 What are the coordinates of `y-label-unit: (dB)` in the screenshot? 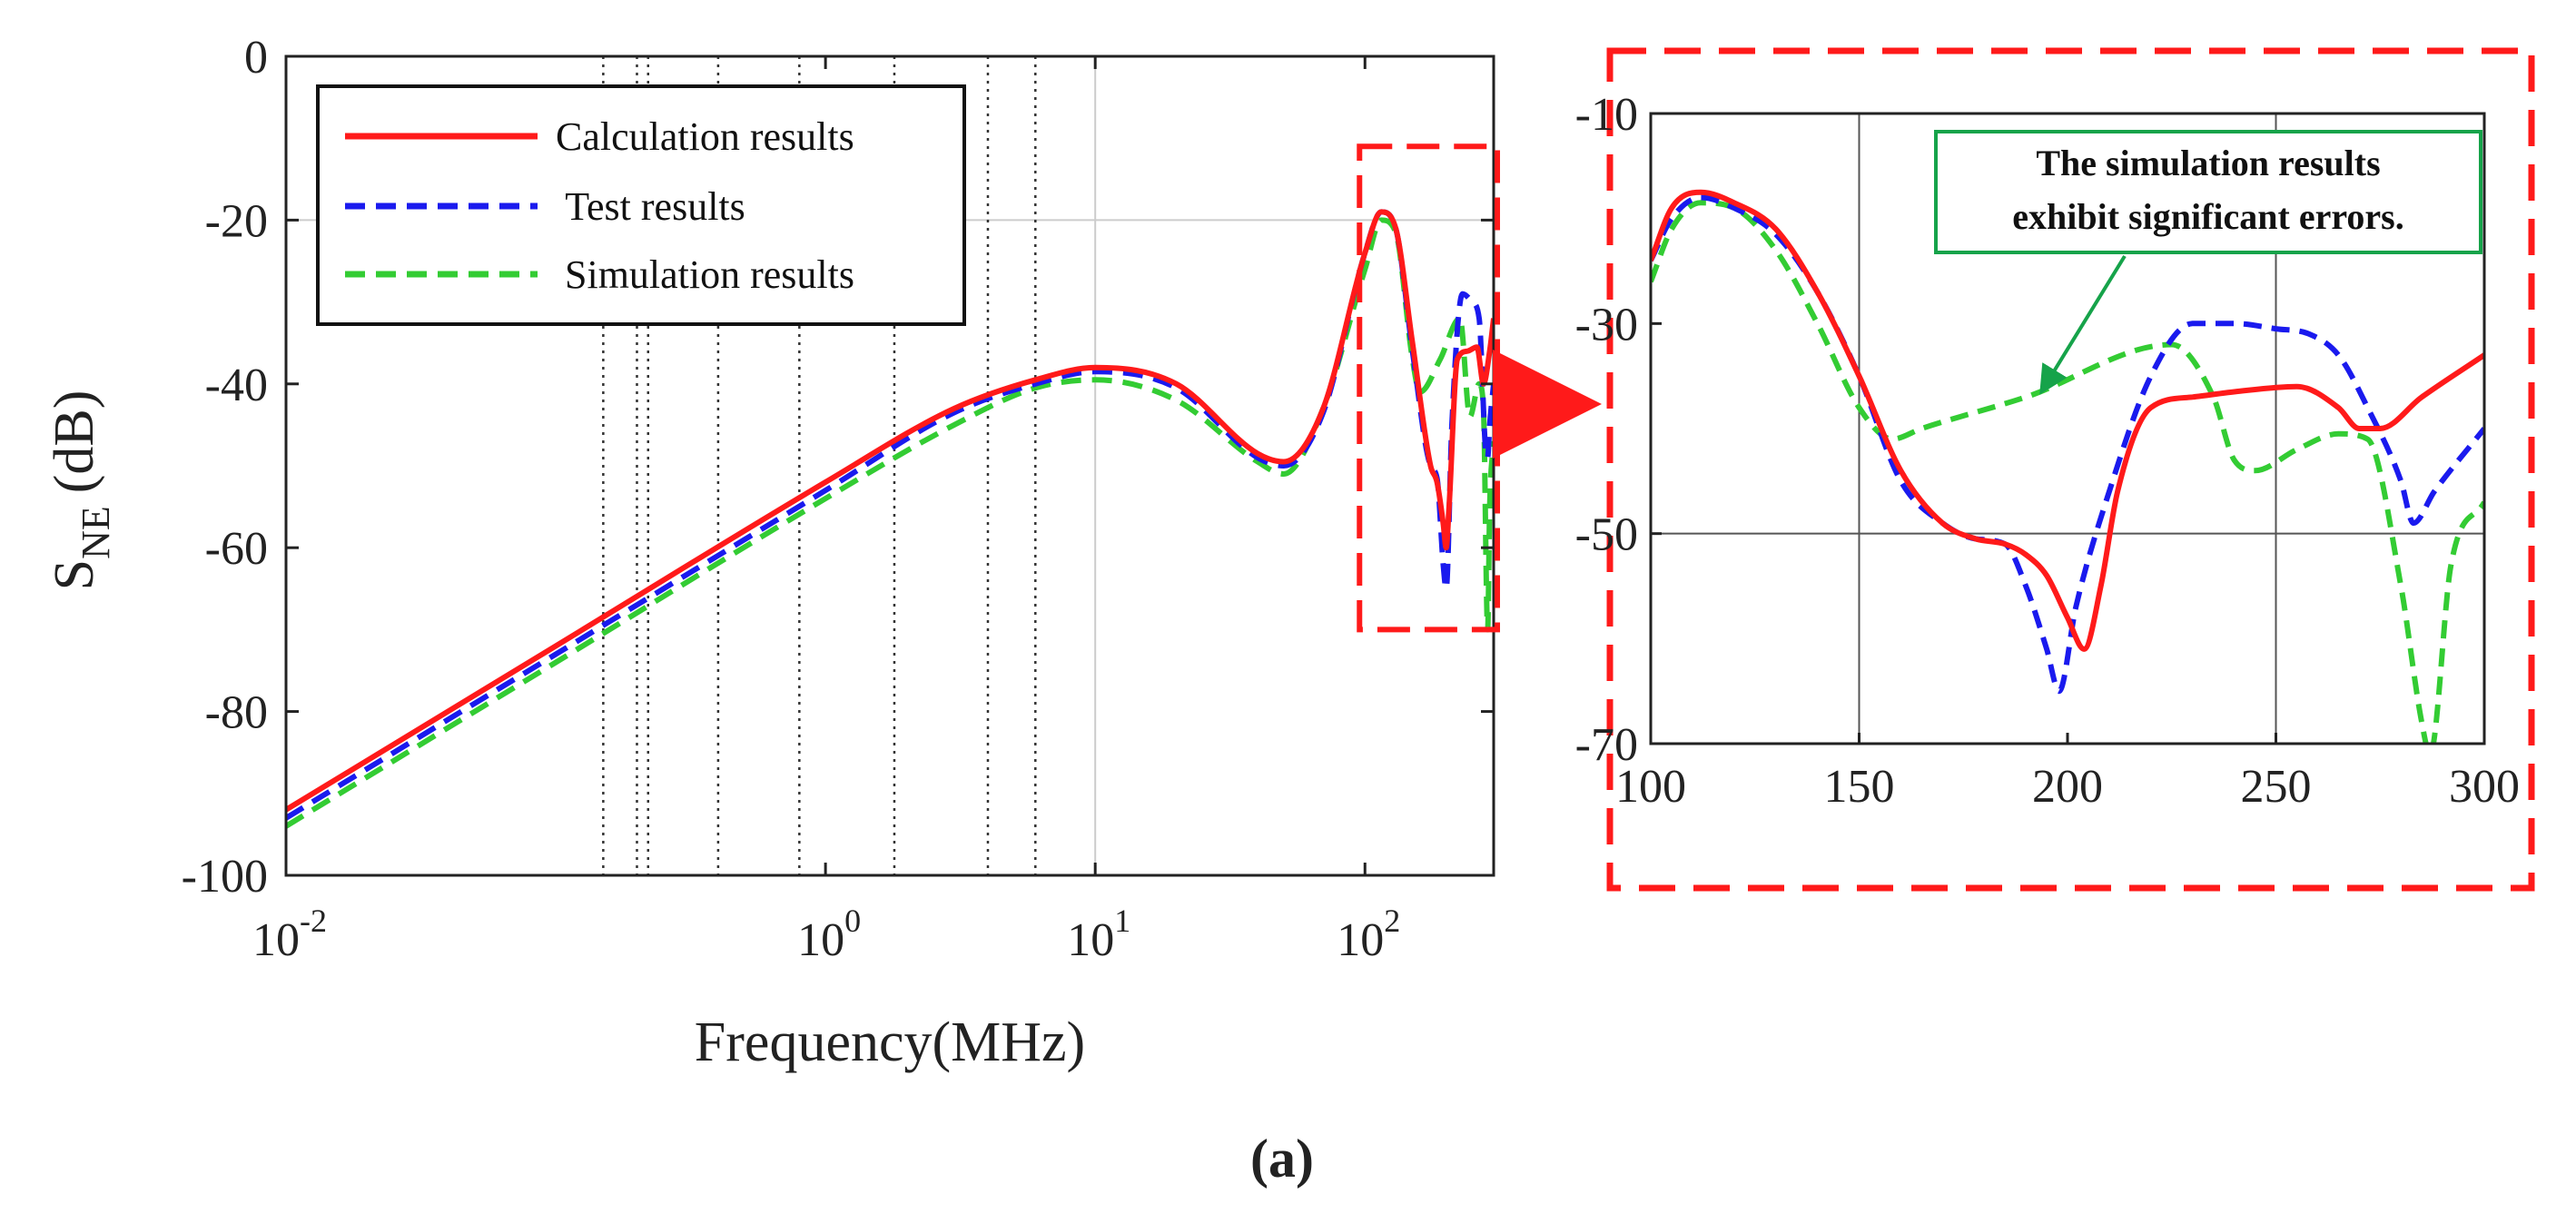 It's located at (74, 442).